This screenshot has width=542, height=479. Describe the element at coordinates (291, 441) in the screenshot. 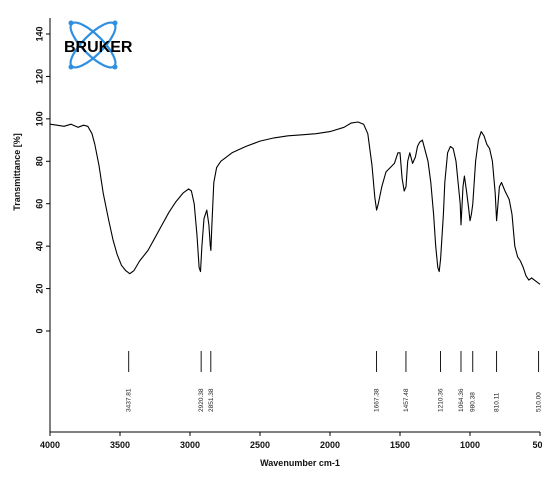

I see `x-axis-ticks: 4000 3500 3000 2500 2000 1500 1000 500` at that location.